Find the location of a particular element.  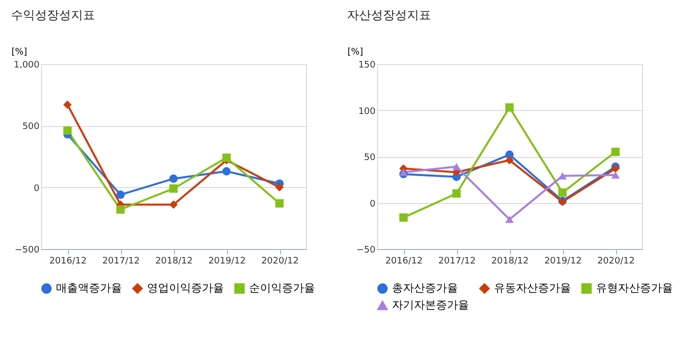

legend-label: 매출액증가율 is located at coordinates (89, 288).